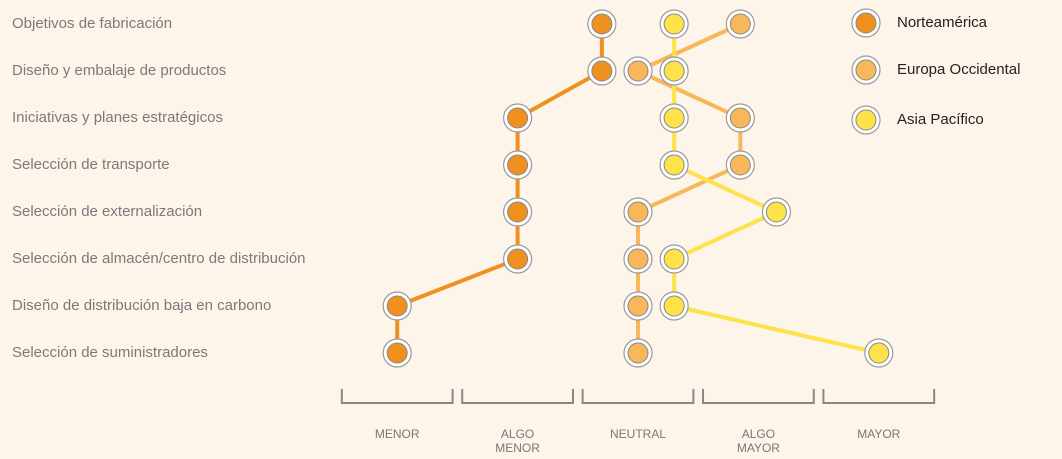 This screenshot has height=459, width=1062. Describe the element at coordinates (141, 305) in the screenshot. I see `row-label: Diseño de distribución baja en carbono` at that location.